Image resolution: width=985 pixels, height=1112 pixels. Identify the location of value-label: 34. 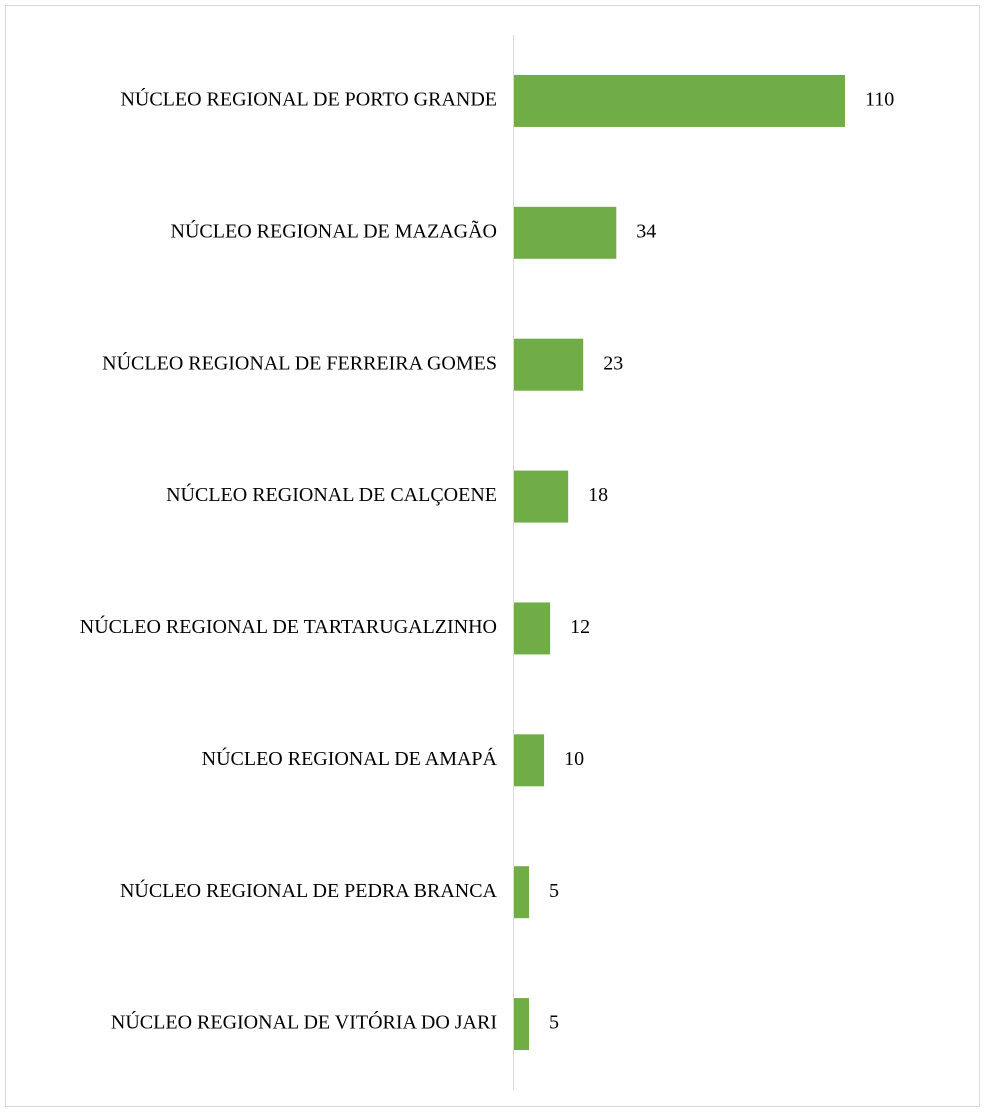
(646, 231).